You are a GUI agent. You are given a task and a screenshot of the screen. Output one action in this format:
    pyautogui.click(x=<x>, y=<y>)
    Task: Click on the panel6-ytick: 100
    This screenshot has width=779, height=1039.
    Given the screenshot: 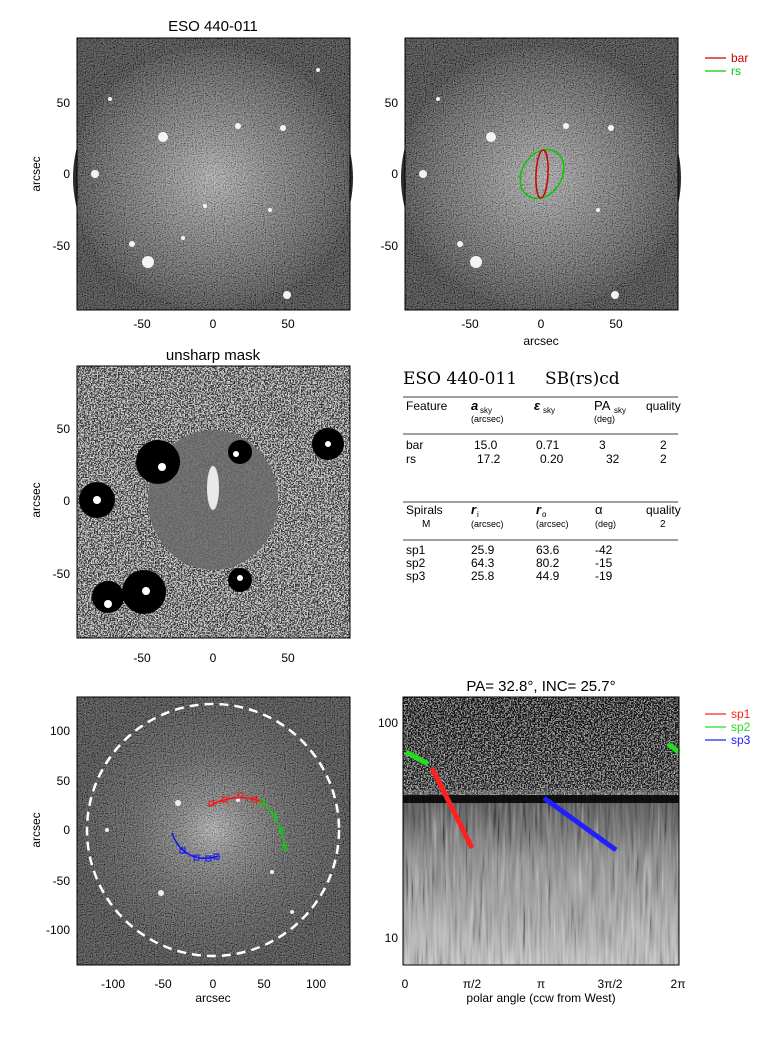 What is the action you would take?
    pyautogui.click(x=388, y=723)
    